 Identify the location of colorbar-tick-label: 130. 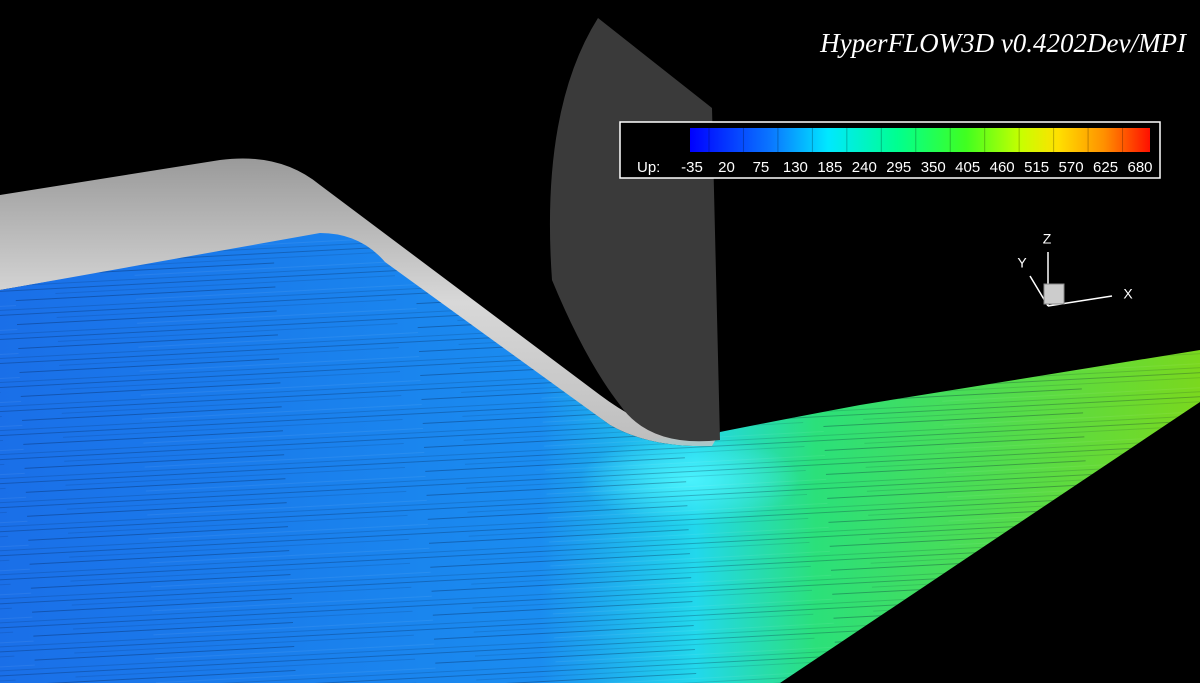
(795, 167).